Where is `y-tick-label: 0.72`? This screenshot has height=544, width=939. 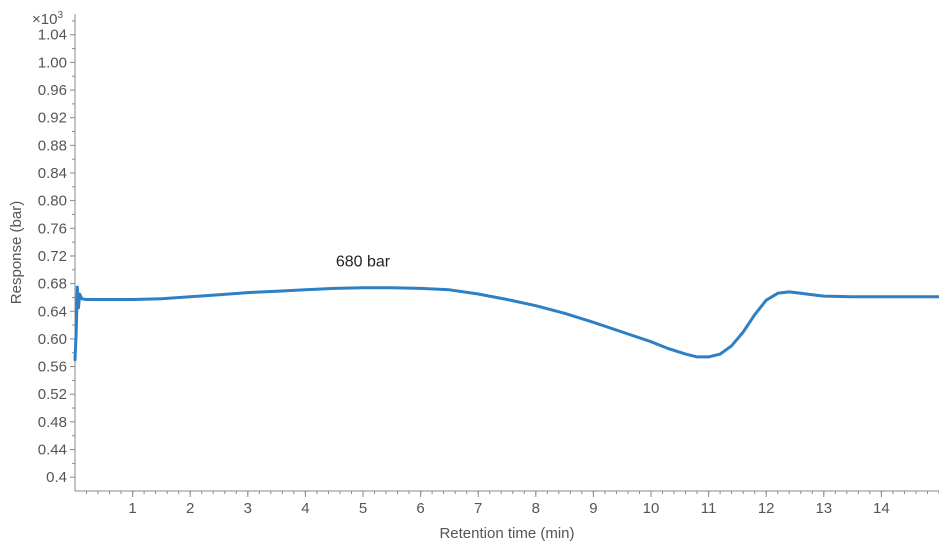 y-tick-label: 0.72 is located at coordinates (52, 256).